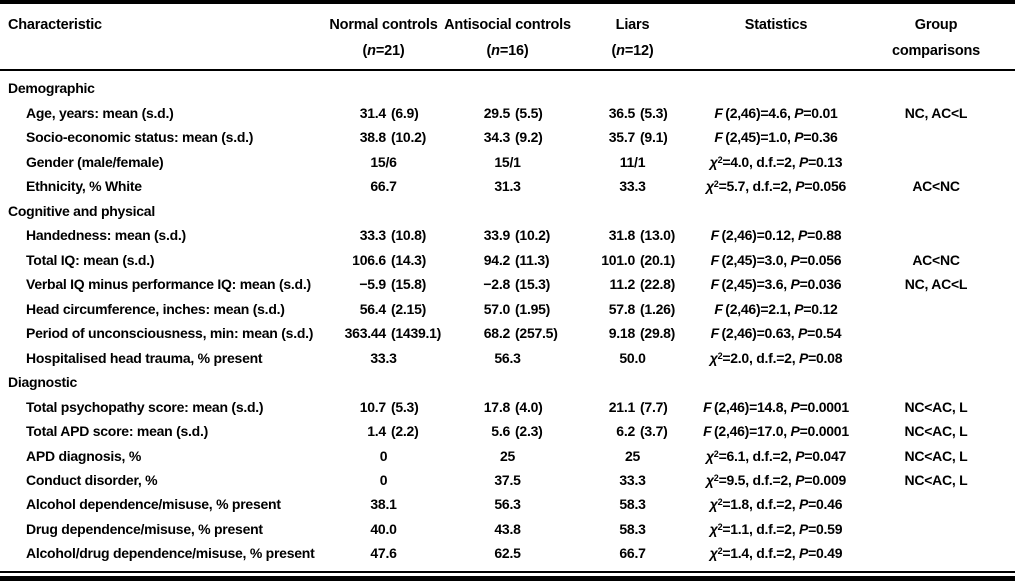 The width and height of the screenshot is (1015, 581). Describe the element at coordinates (654, 431) in the screenshot. I see `liars-sd: (3.7)` at that location.